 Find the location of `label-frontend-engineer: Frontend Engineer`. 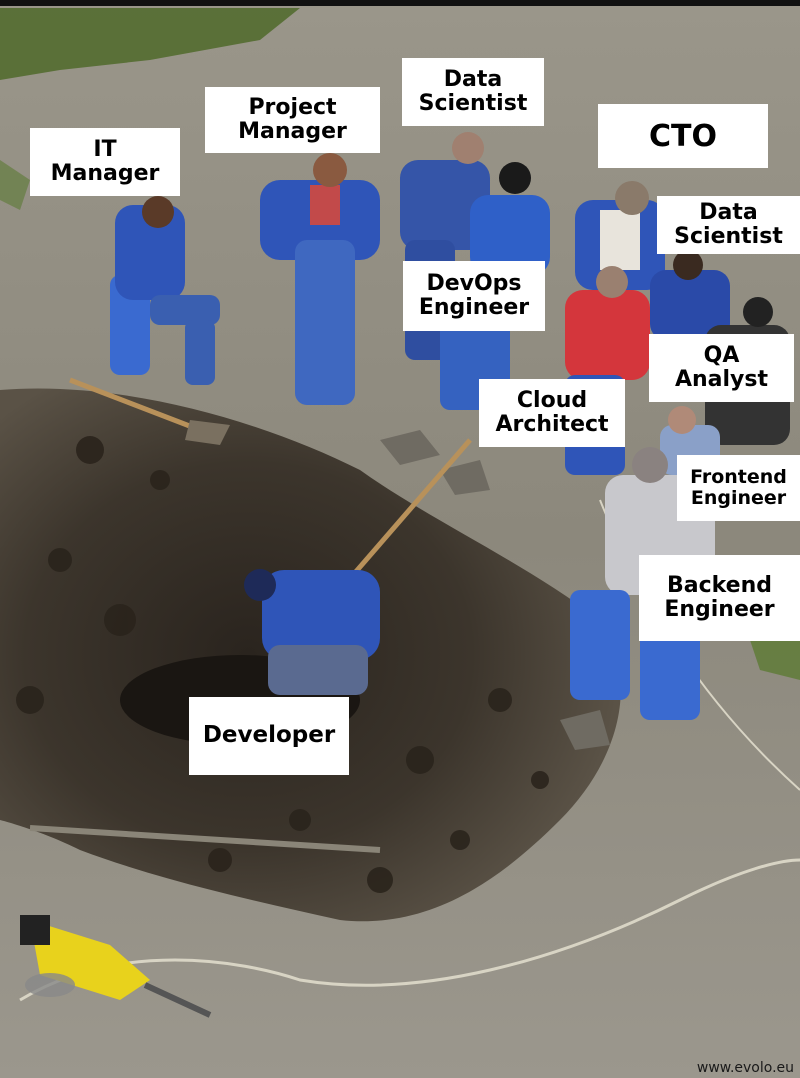

label-frontend-engineer: Frontend Engineer is located at coordinates (738, 488).